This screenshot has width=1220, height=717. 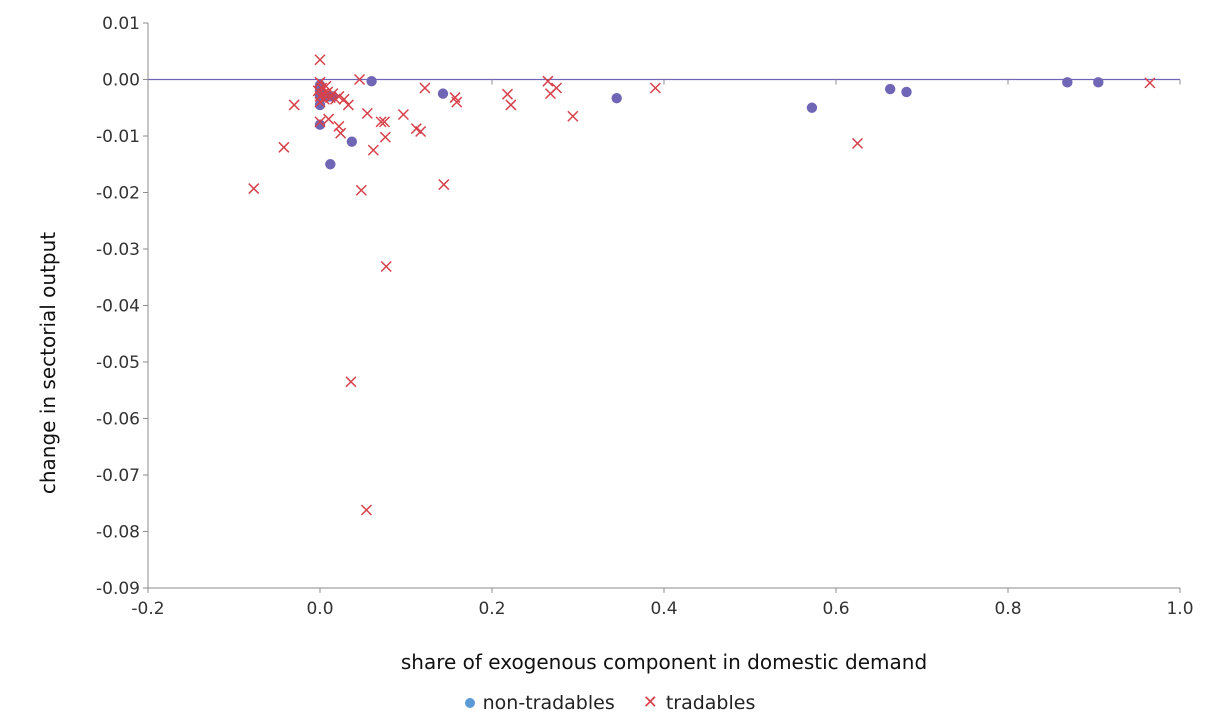 I want to click on y-axis-title: change in sectorial output, so click(x=48, y=363).